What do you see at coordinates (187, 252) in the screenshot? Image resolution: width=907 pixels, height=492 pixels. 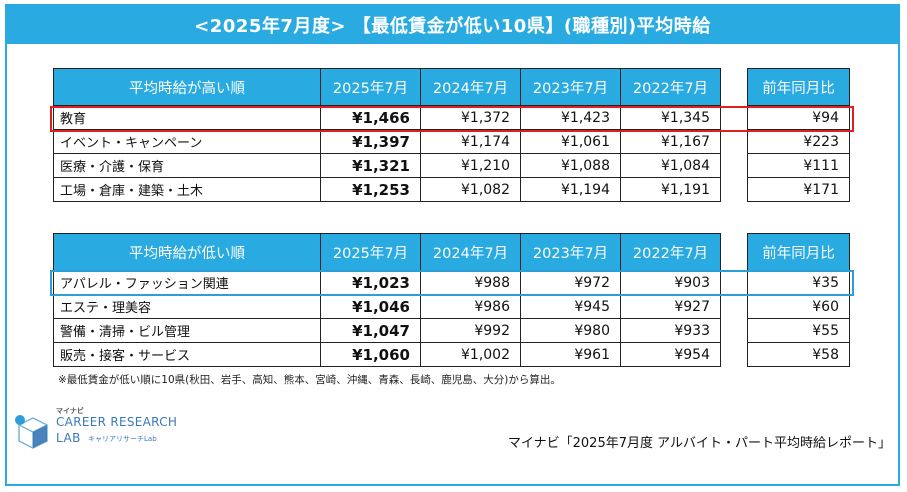 I see `low-table-header: 平均時給が低い順` at bounding box center [187, 252].